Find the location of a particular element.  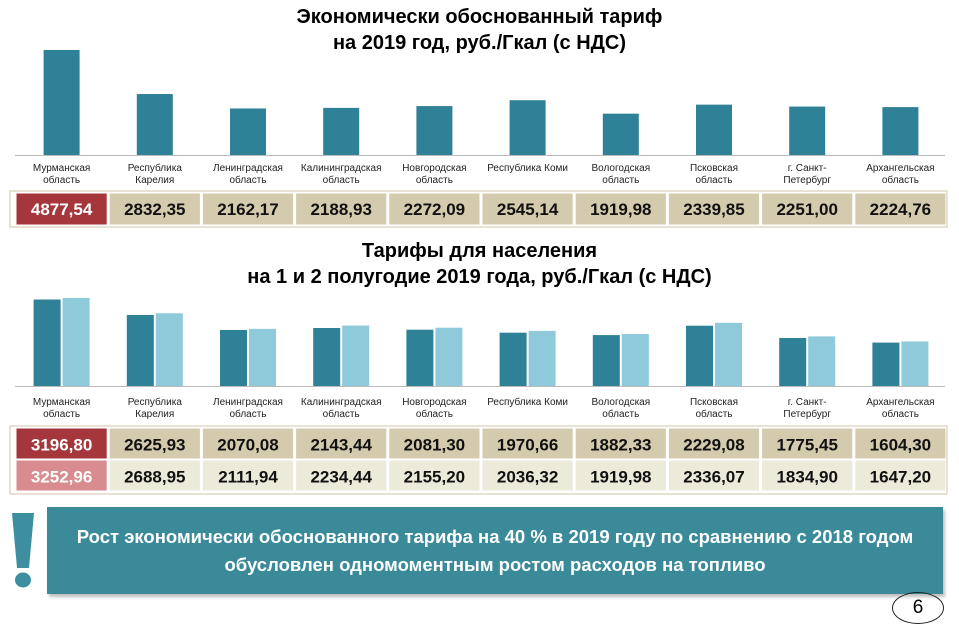

chart1-category-label: Архангельская область is located at coordinates (900, 174).